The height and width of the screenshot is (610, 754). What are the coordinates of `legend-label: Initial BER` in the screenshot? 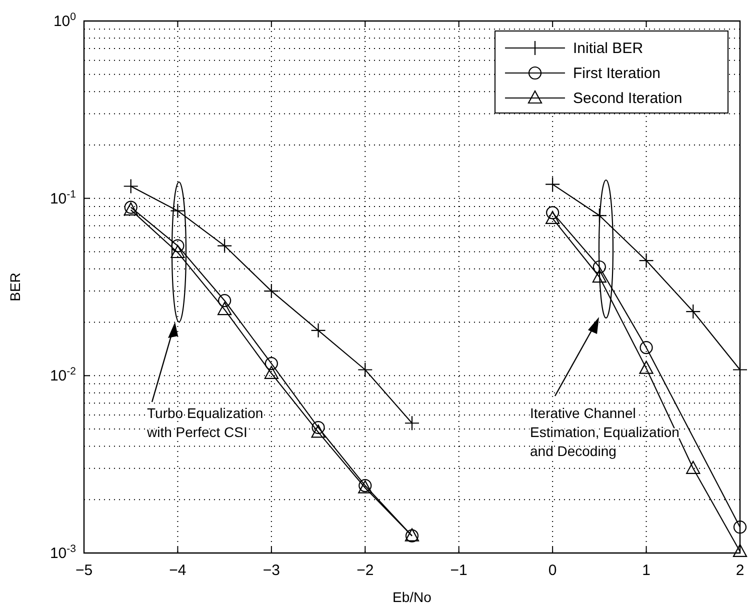 It's located at (608, 48).